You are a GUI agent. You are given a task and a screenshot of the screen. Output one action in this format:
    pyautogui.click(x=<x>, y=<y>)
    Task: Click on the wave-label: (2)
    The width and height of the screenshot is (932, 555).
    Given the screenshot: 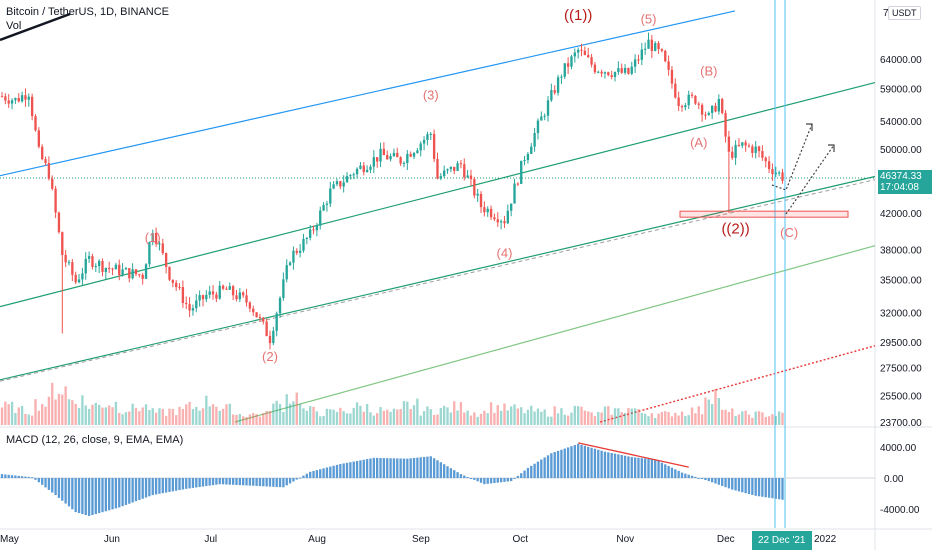 What is the action you would take?
    pyautogui.click(x=270, y=356)
    